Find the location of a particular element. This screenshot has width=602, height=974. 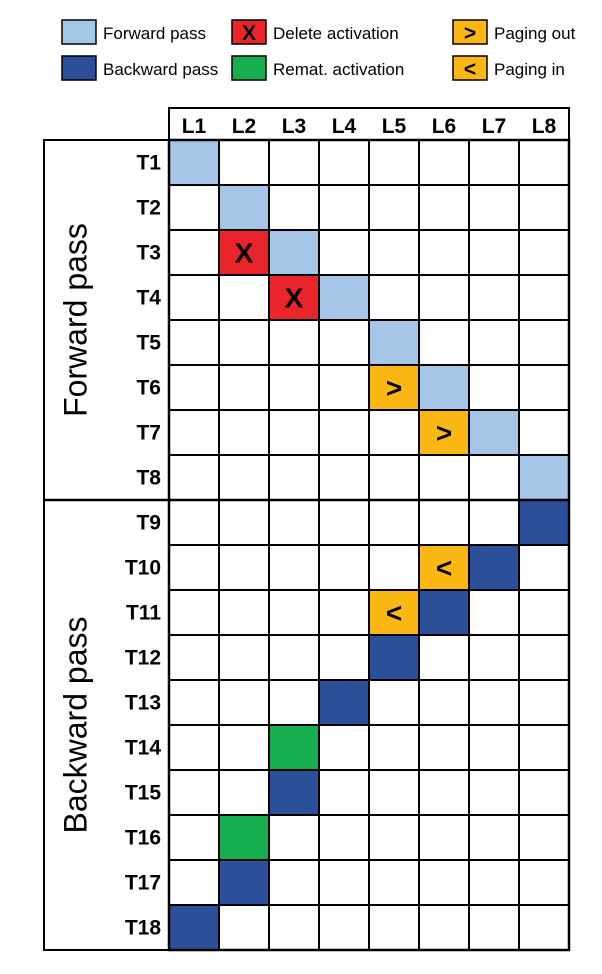

cell-t7-l7-forward is located at coordinates (494, 432).